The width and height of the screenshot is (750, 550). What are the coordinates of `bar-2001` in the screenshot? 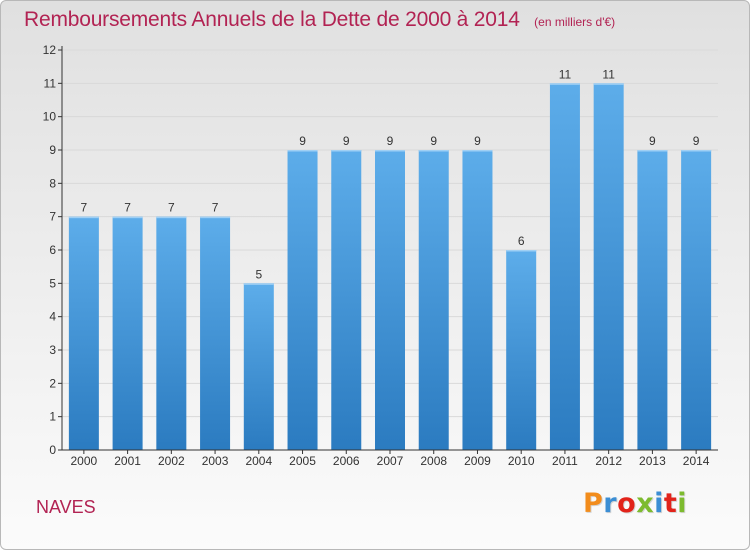 It's located at (127, 333).